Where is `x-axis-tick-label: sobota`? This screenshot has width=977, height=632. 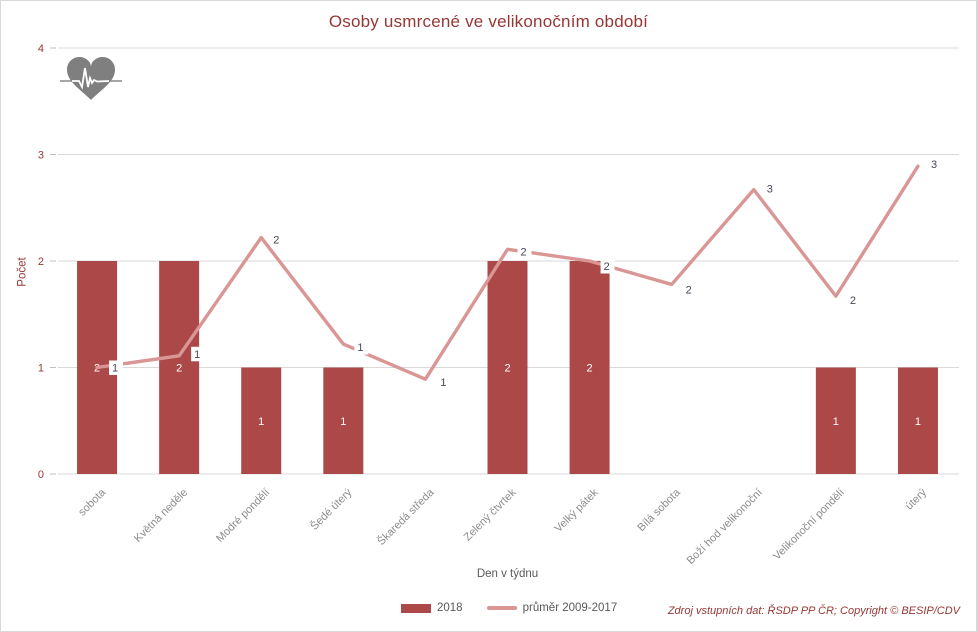 x-axis-tick-label: sobota is located at coordinates (92, 502).